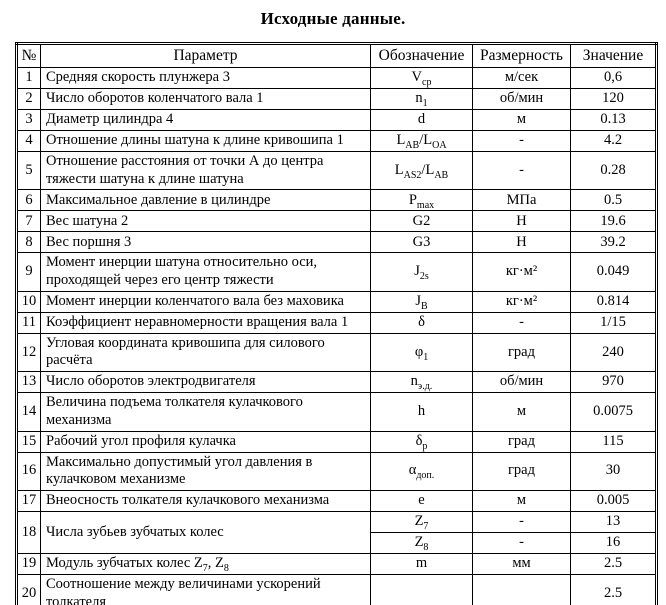 The image size is (666, 605). What do you see at coordinates (613, 301) in the screenshot?
I see `value-cell: 0.814` at bounding box center [613, 301].